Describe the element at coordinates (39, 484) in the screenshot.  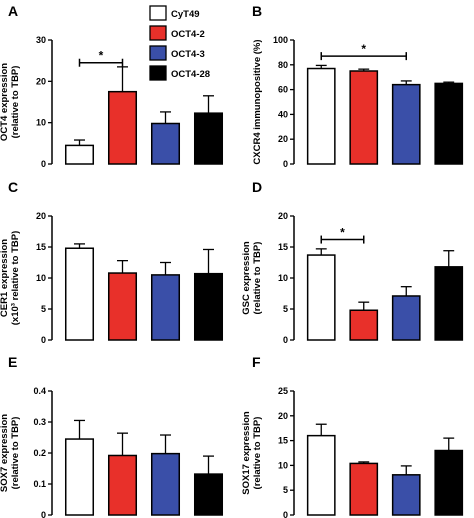
I see `y-tick-label: 0.1` at that location.